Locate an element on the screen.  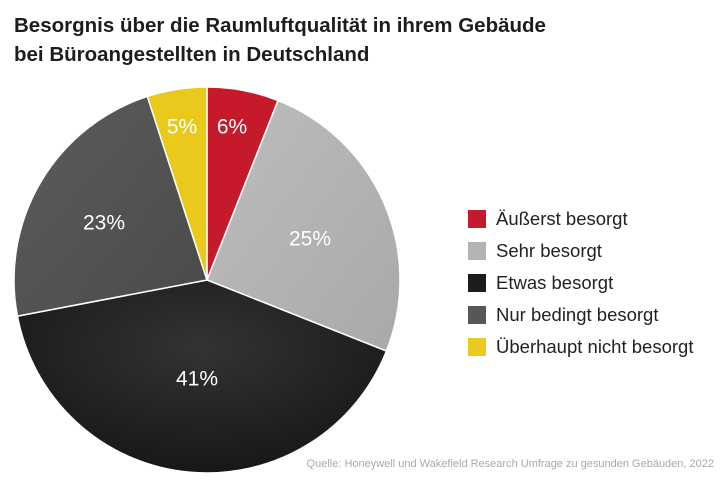
legend-item-2: Sehr besorgt is located at coordinates (580, 251).